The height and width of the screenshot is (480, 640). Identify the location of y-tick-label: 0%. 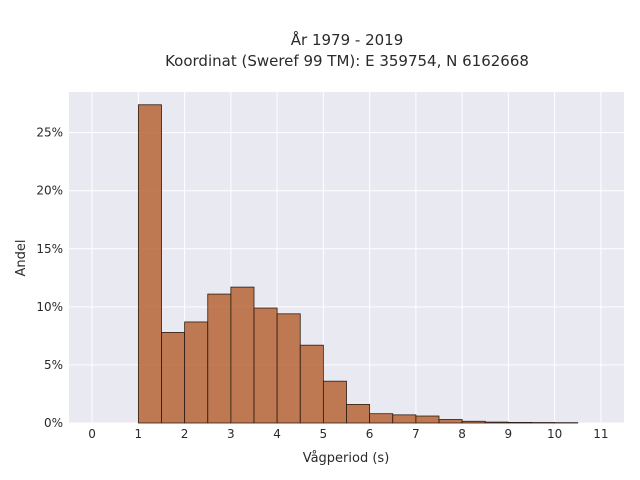
(53, 423).